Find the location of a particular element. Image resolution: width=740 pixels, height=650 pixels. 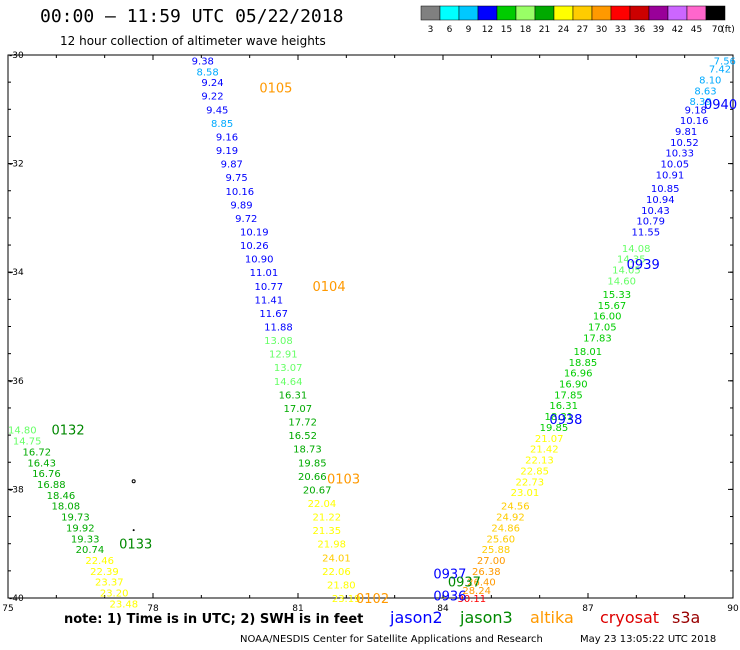

wave-height-label: 8.39 is located at coordinates (701, 102).